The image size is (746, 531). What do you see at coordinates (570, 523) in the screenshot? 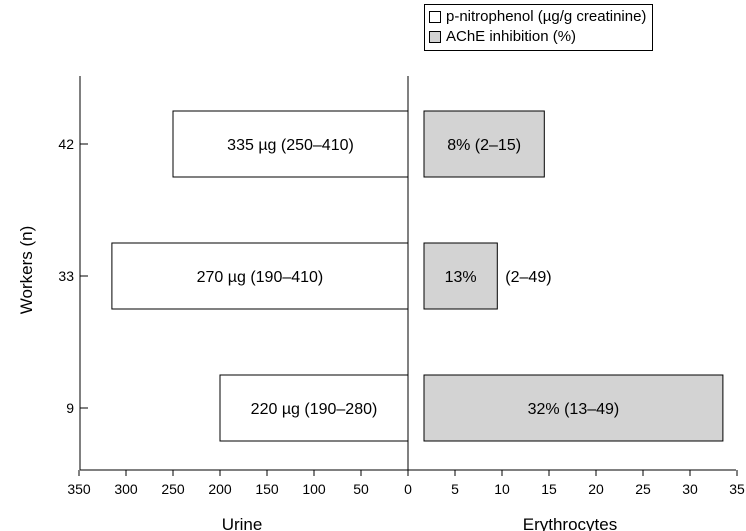
I see `x-axis-label-erythrocytes: Erythrocytes` at bounding box center [570, 523].